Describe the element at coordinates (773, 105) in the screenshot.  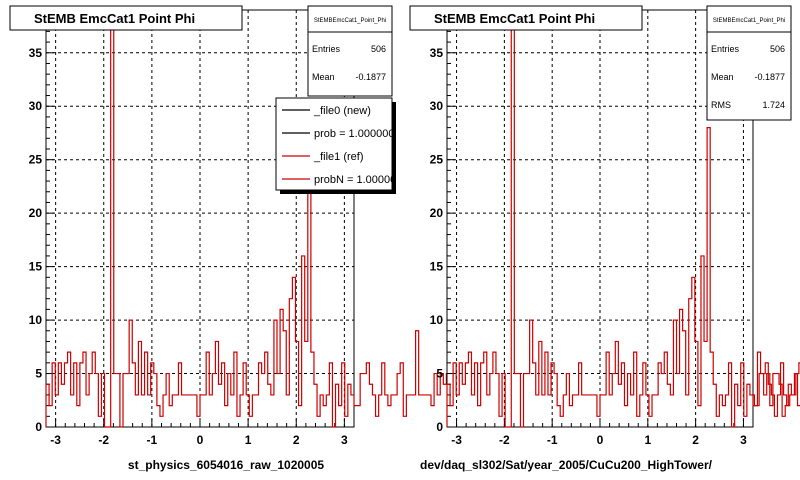
I see `stats-row-value: 1.724` at that location.